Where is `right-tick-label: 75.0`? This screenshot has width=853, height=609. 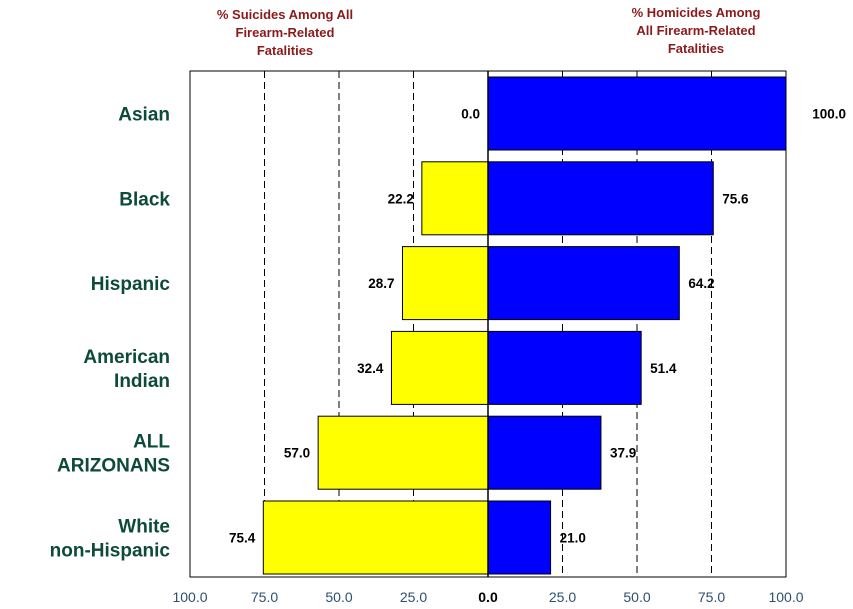
right-tick-label: 75.0 is located at coordinates (711, 597).